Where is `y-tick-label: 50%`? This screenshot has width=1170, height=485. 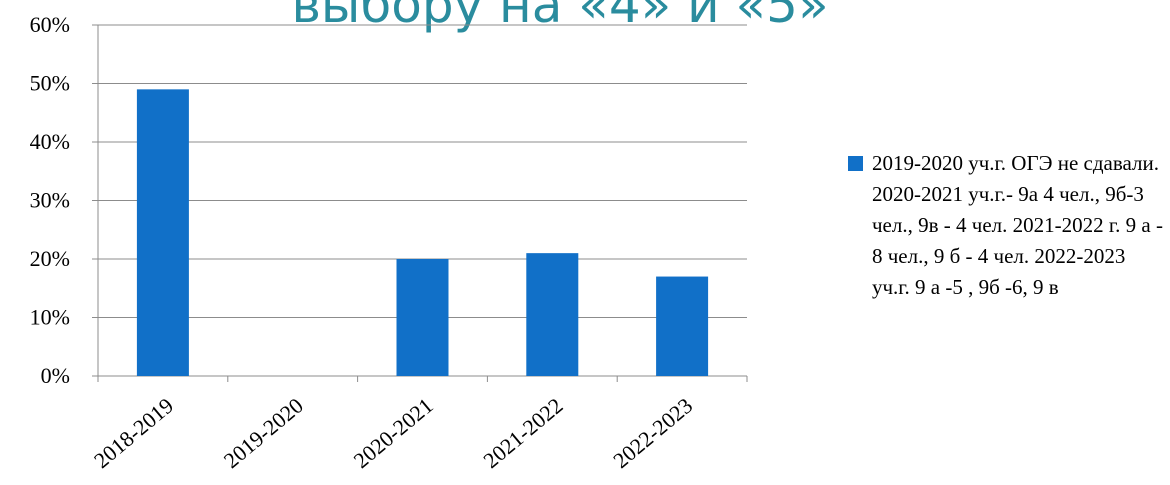 y-tick-label: 50% is located at coordinates (50, 83).